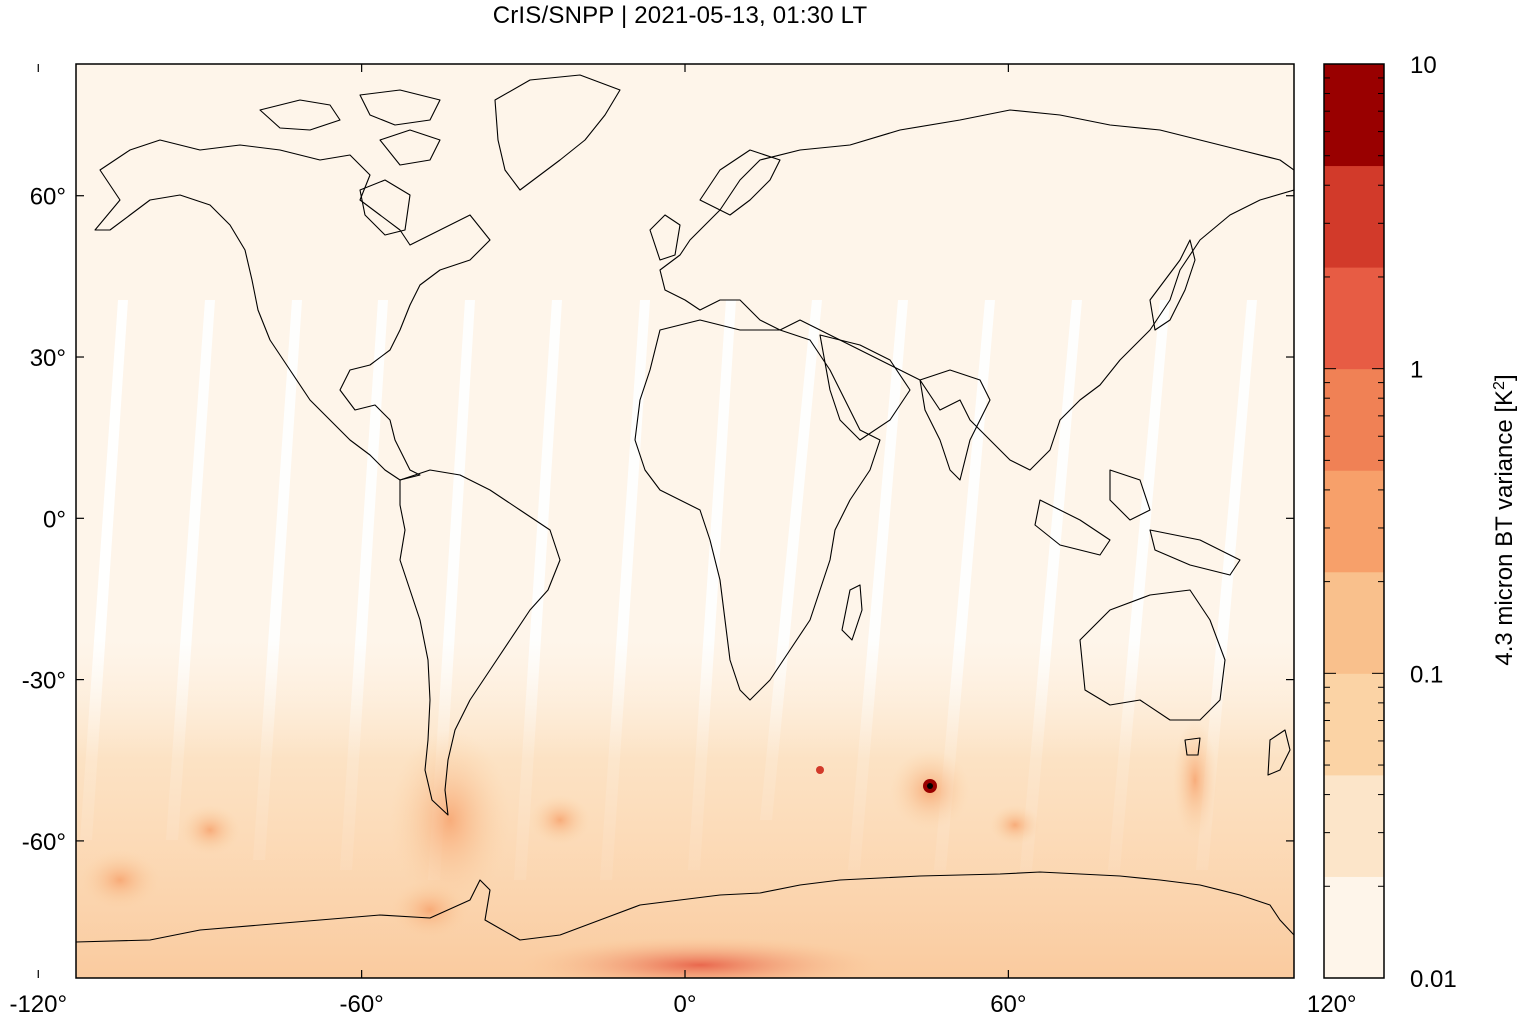  I want to click on lat-tick-label: 0°, so click(54, 519).